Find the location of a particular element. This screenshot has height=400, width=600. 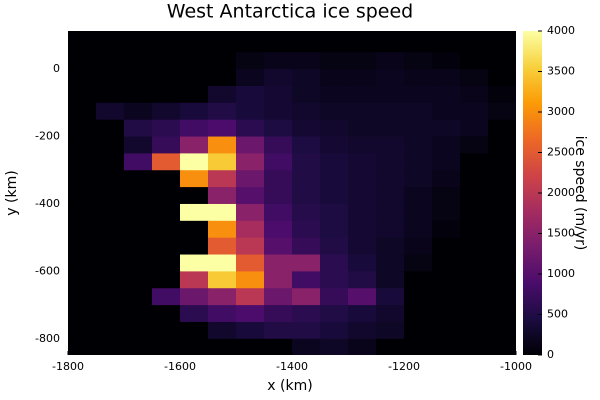

y-tick-label: -400 is located at coordinates (47, 203).